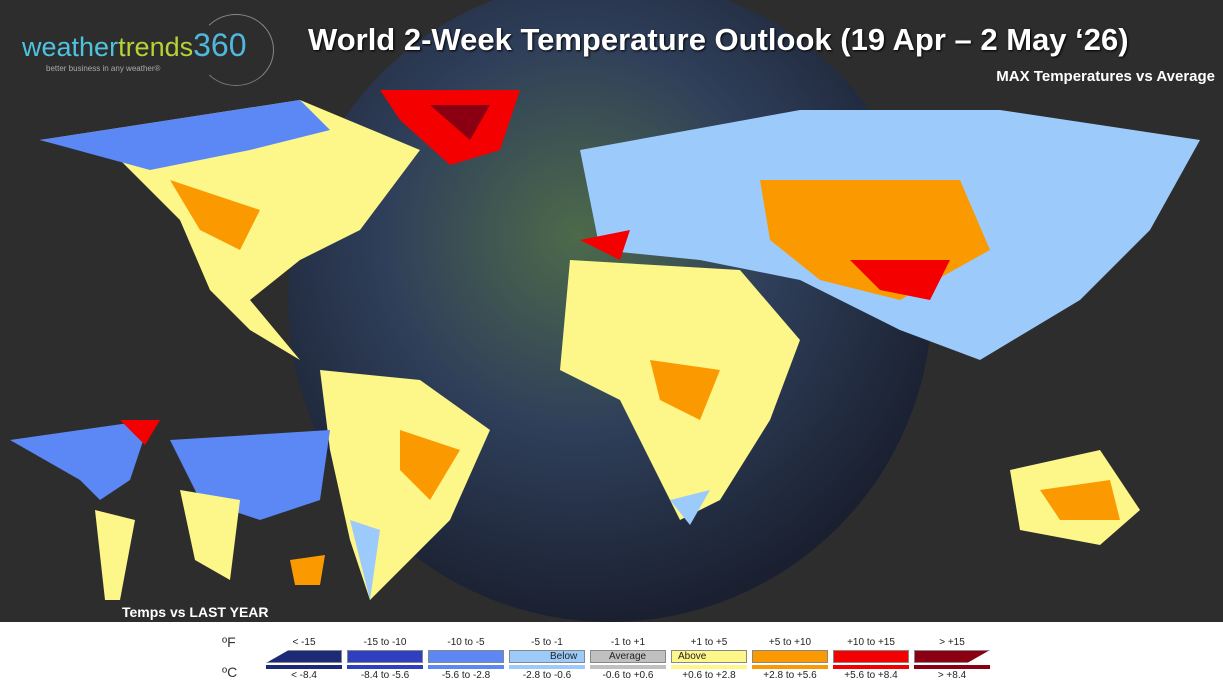 The image size is (1223, 685). I want to click on inset-map-last-year, so click(170, 510).